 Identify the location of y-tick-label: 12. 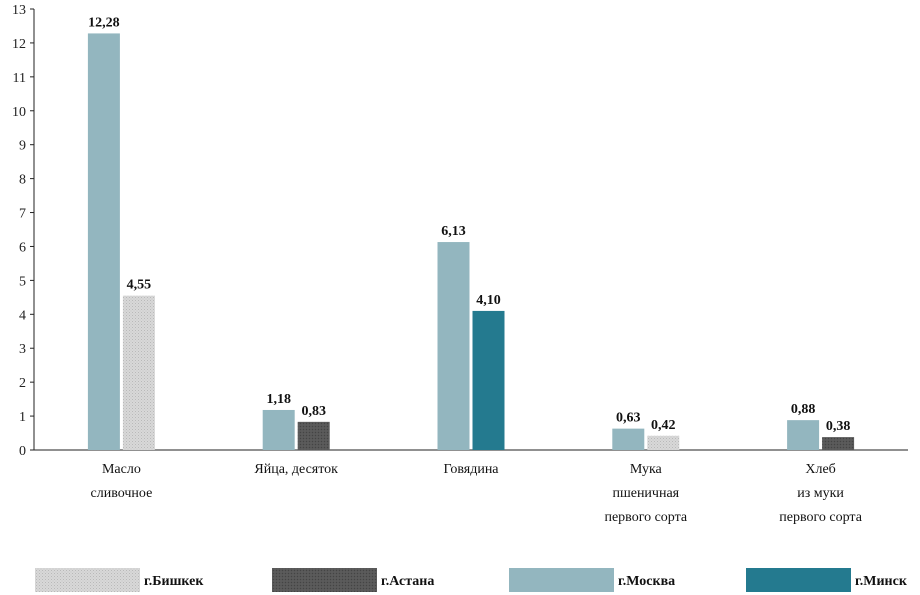
(19, 44).